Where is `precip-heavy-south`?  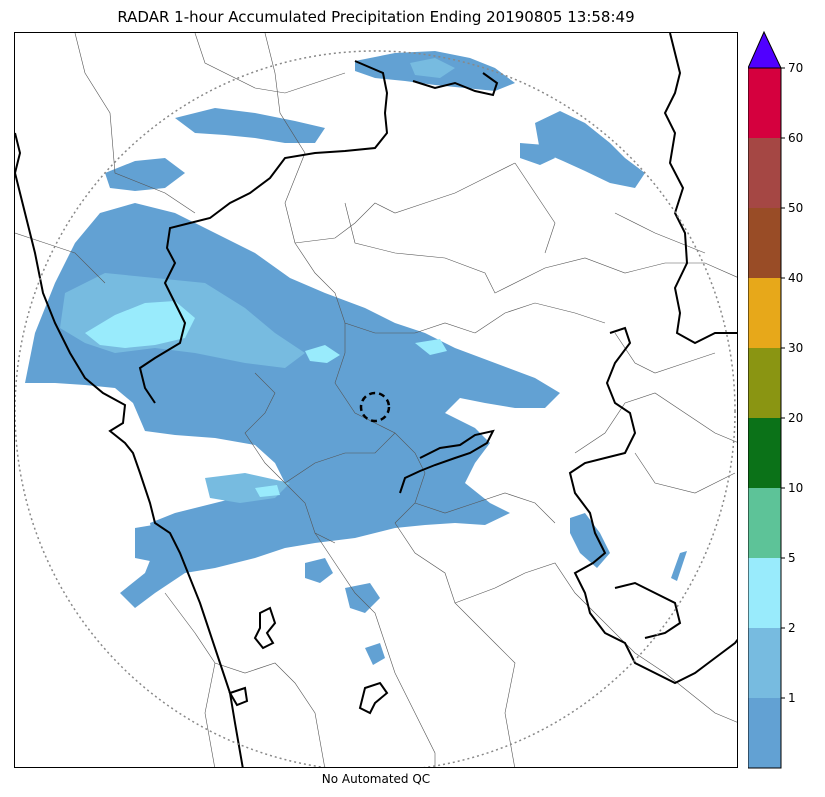
precip-heavy-south is located at coordinates (267, 491).